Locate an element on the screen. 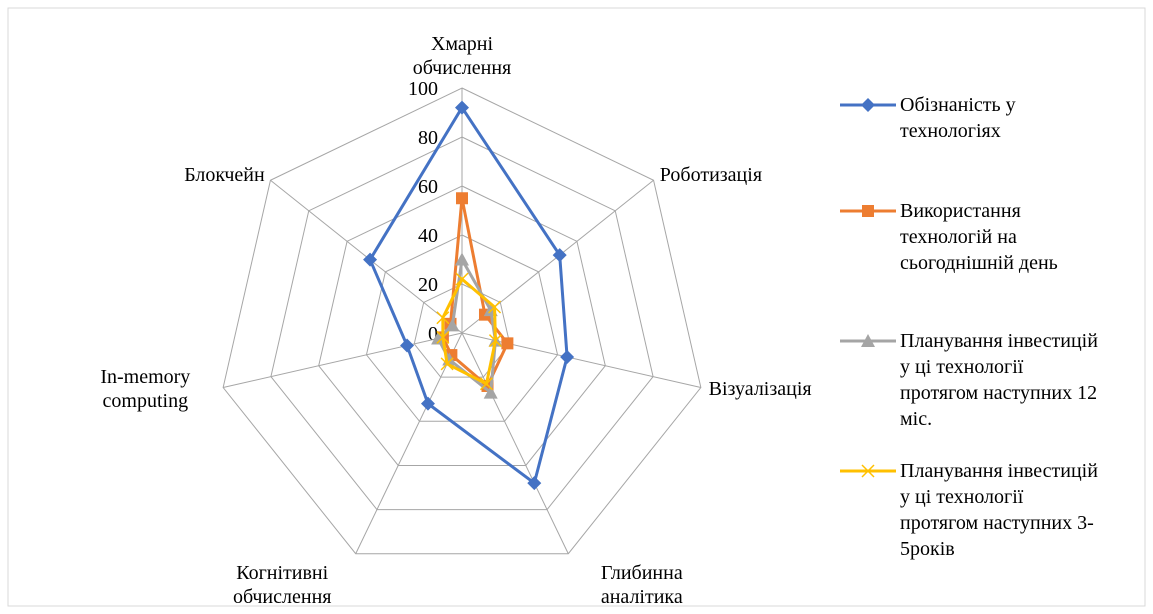 The width and height of the screenshot is (1153, 614). y-tick-label: 40 is located at coordinates (428, 236).